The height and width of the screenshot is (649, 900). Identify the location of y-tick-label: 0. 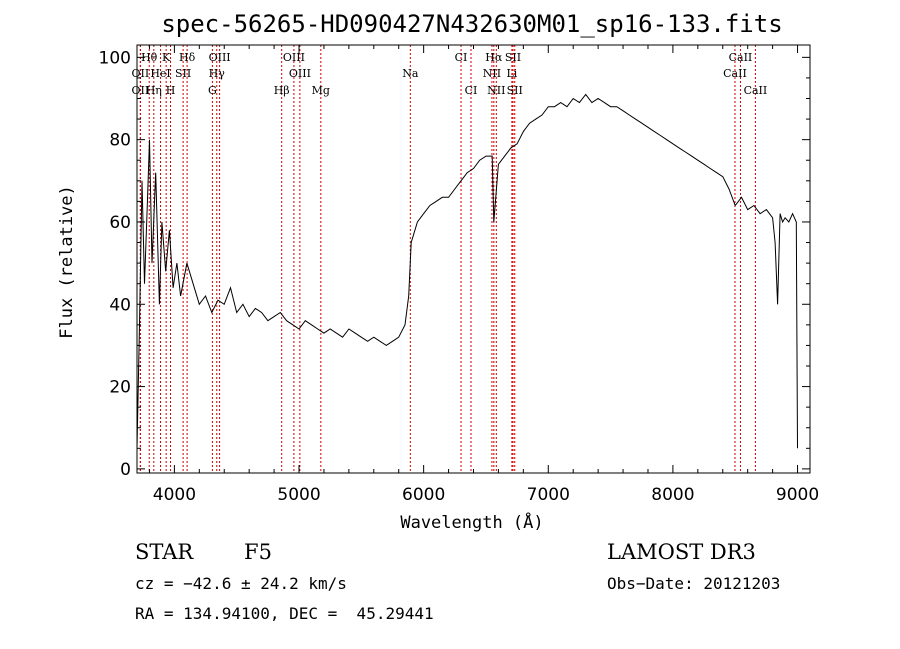
(125, 470).